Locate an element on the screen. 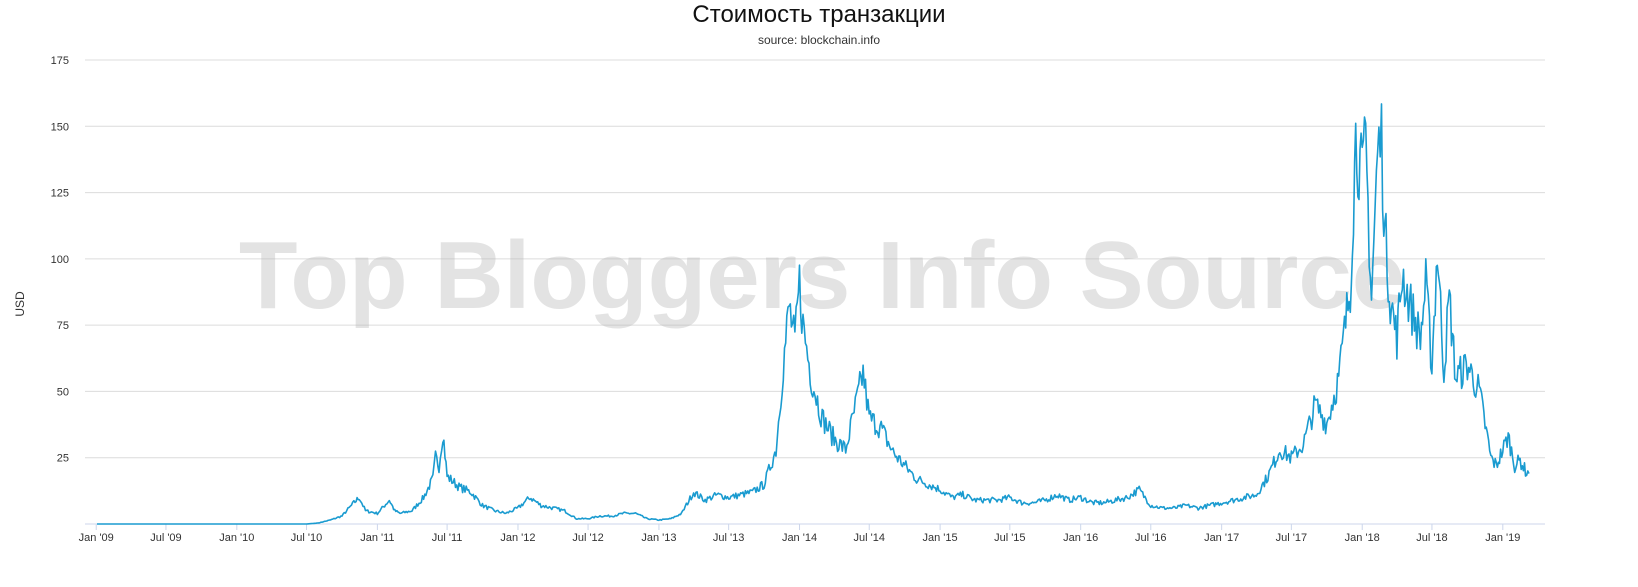 The height and width of the screenshot is (587, 1638). watermark-text: Top Bloggers Info Source is located at coordinates (822, 275).